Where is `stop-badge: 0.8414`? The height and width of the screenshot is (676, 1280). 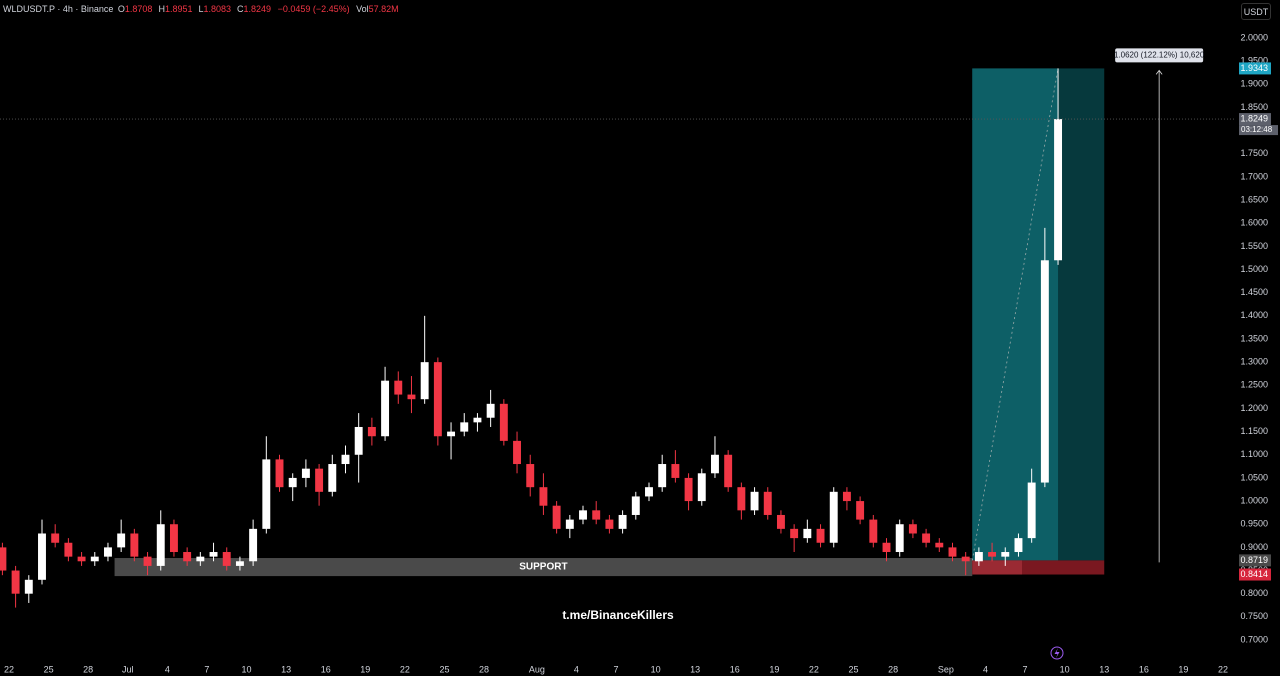 stop-badge: 0.8414 is located at coordinates (1254, 574).